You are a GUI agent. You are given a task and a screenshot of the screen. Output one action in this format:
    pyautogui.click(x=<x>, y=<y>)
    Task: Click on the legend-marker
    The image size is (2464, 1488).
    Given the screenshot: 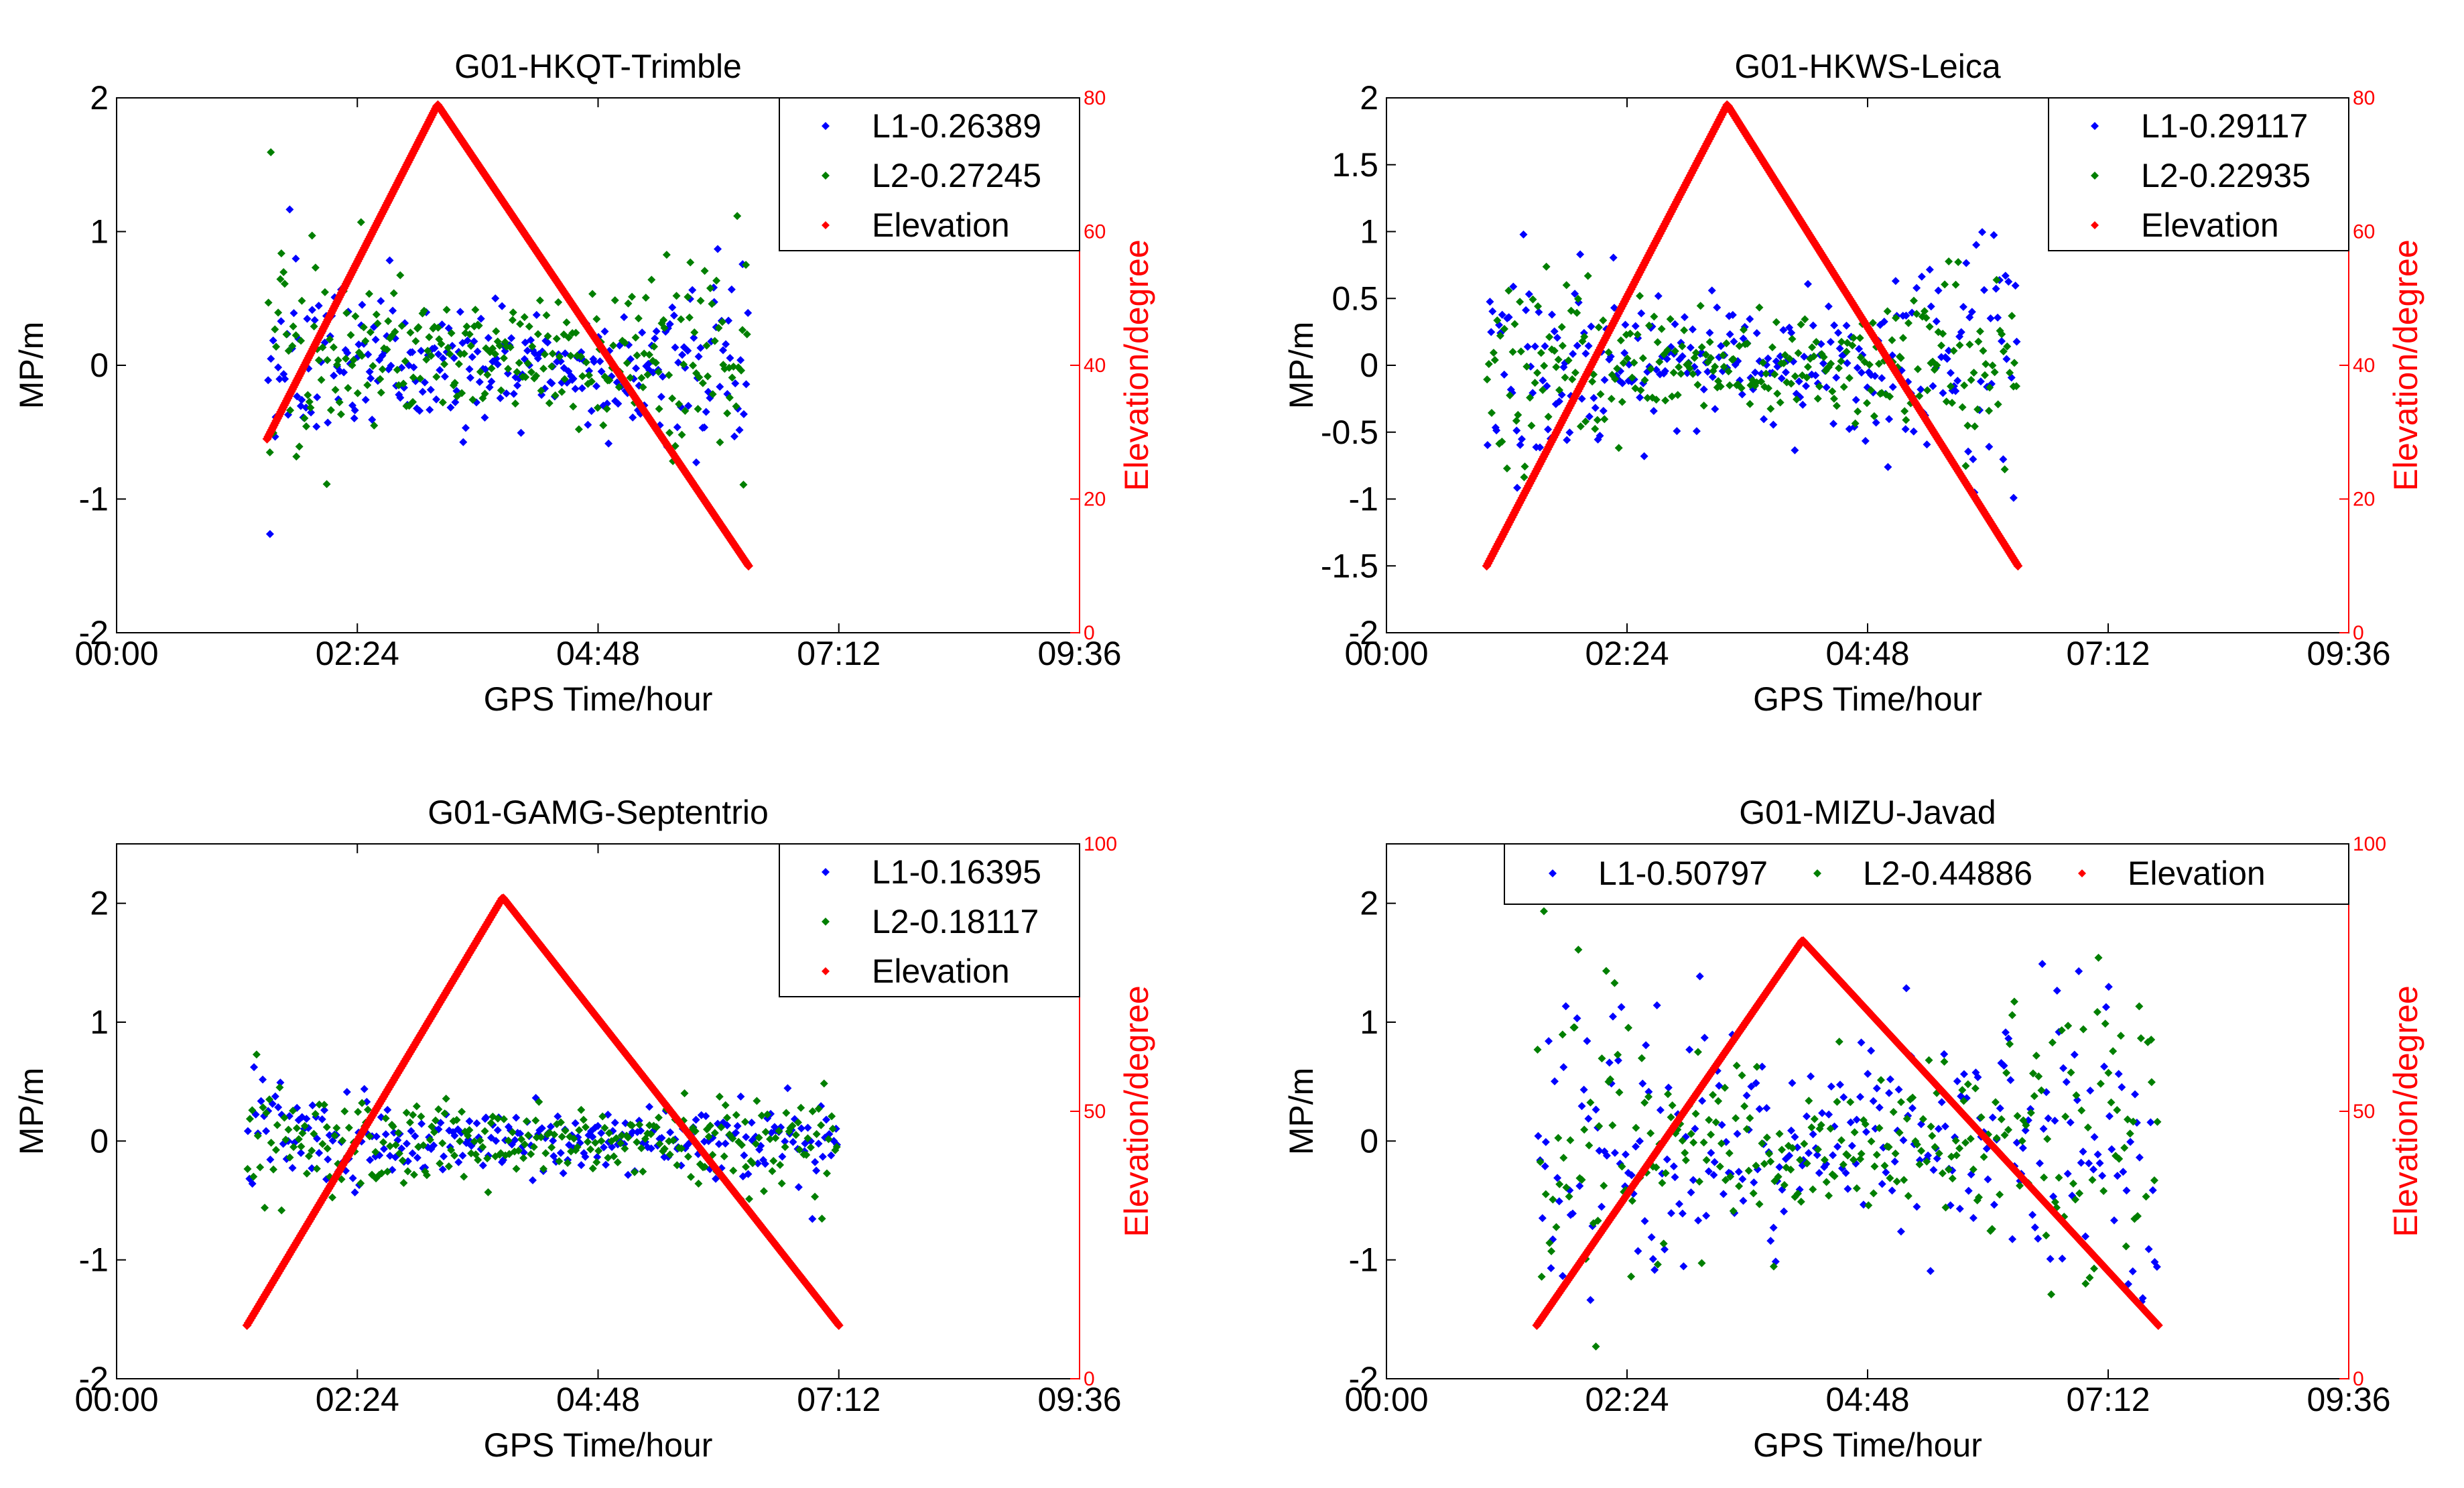 What is the action you would take?
    pyautogui.click(x=2095, y=176)
    